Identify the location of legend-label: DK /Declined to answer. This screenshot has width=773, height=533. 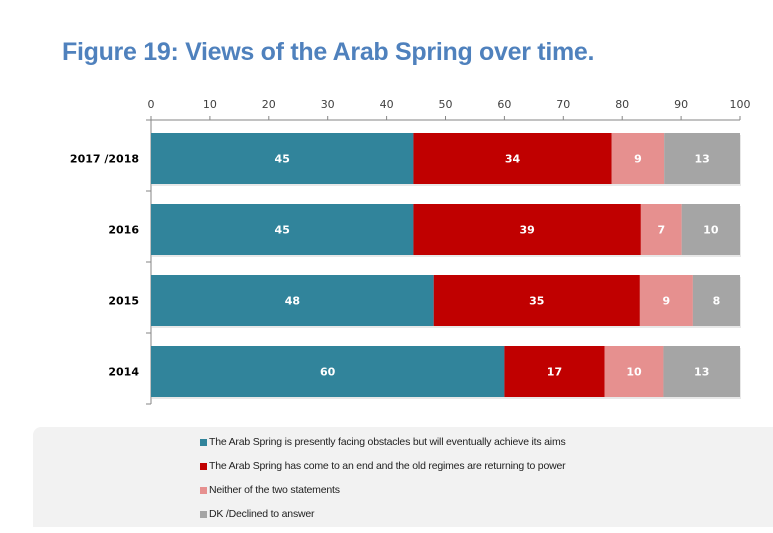
(262, 514).